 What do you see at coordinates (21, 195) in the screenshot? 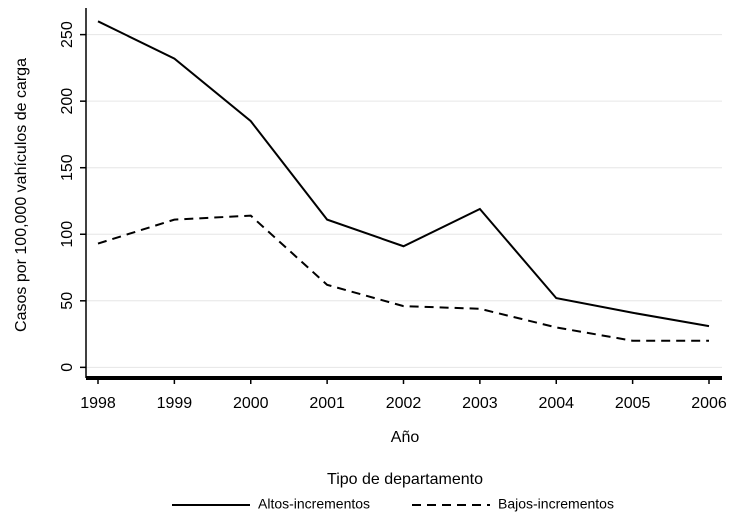
I see `y-axis-label: Casos por 100,000 vahículos de carga` at bounding box center [21, 195].